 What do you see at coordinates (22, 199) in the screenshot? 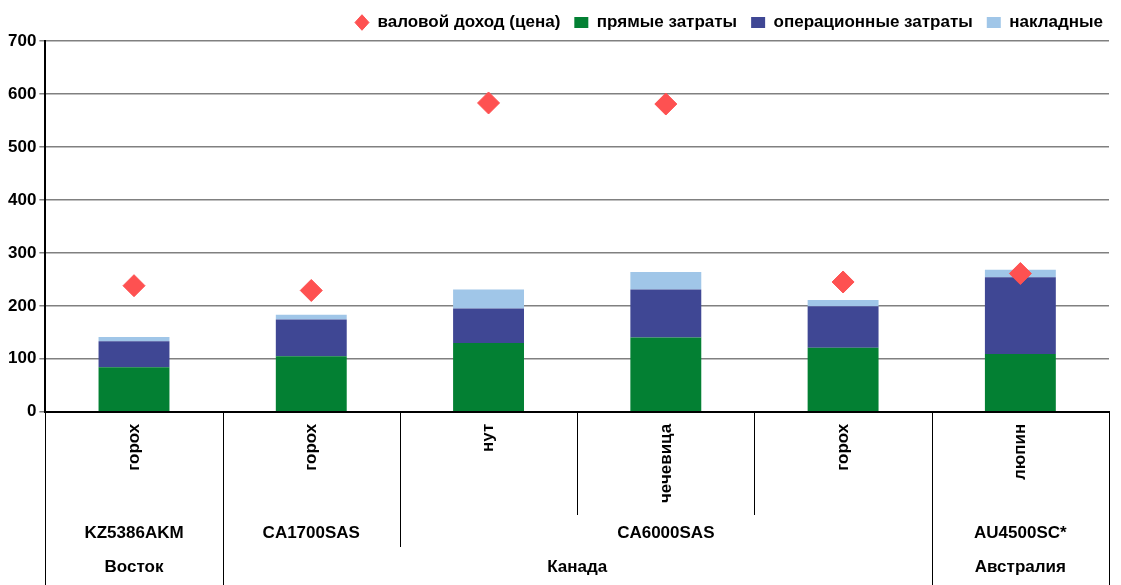
I see `y-tick-label: 400` at bounding box center [22, 199].